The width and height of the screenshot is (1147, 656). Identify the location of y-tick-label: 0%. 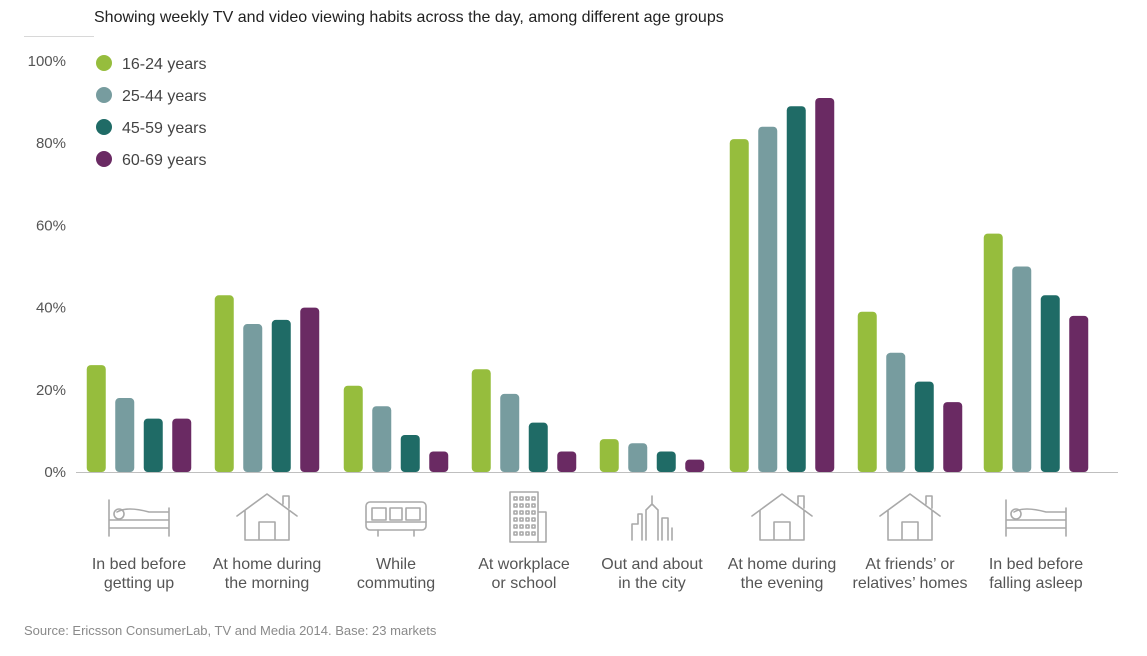
(55, 472).